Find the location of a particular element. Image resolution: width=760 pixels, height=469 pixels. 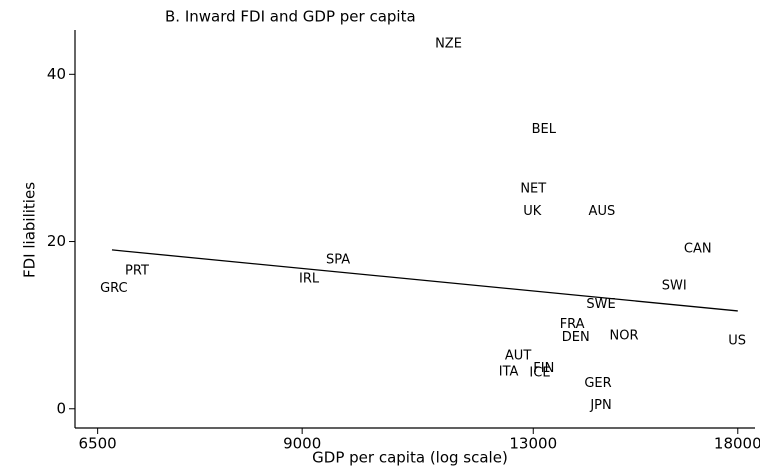

fit-line is located at coordinates (424, 280).